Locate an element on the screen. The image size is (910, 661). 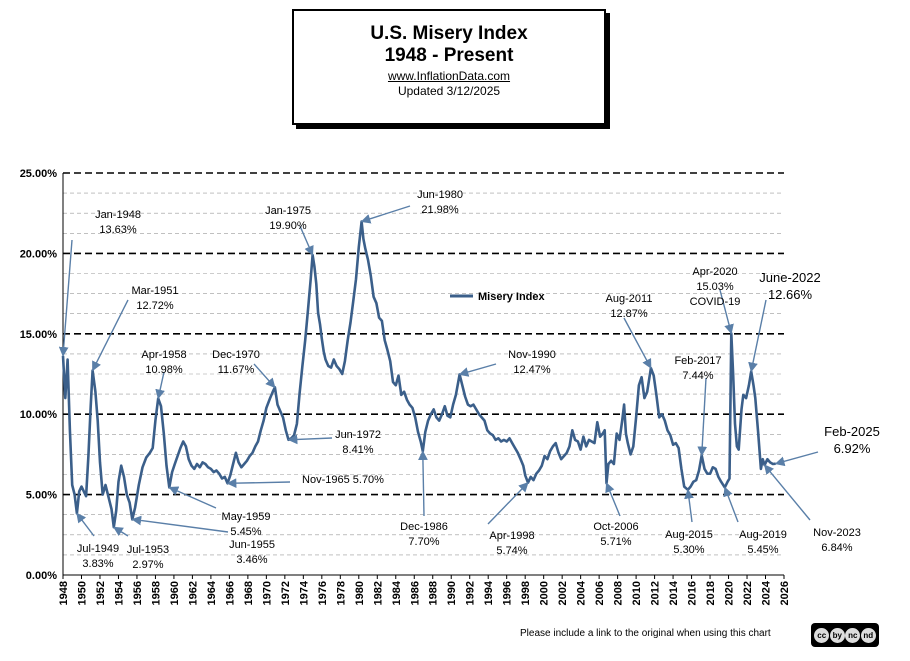
annotation-value: 7.70% is located at coordinates (423, 542).